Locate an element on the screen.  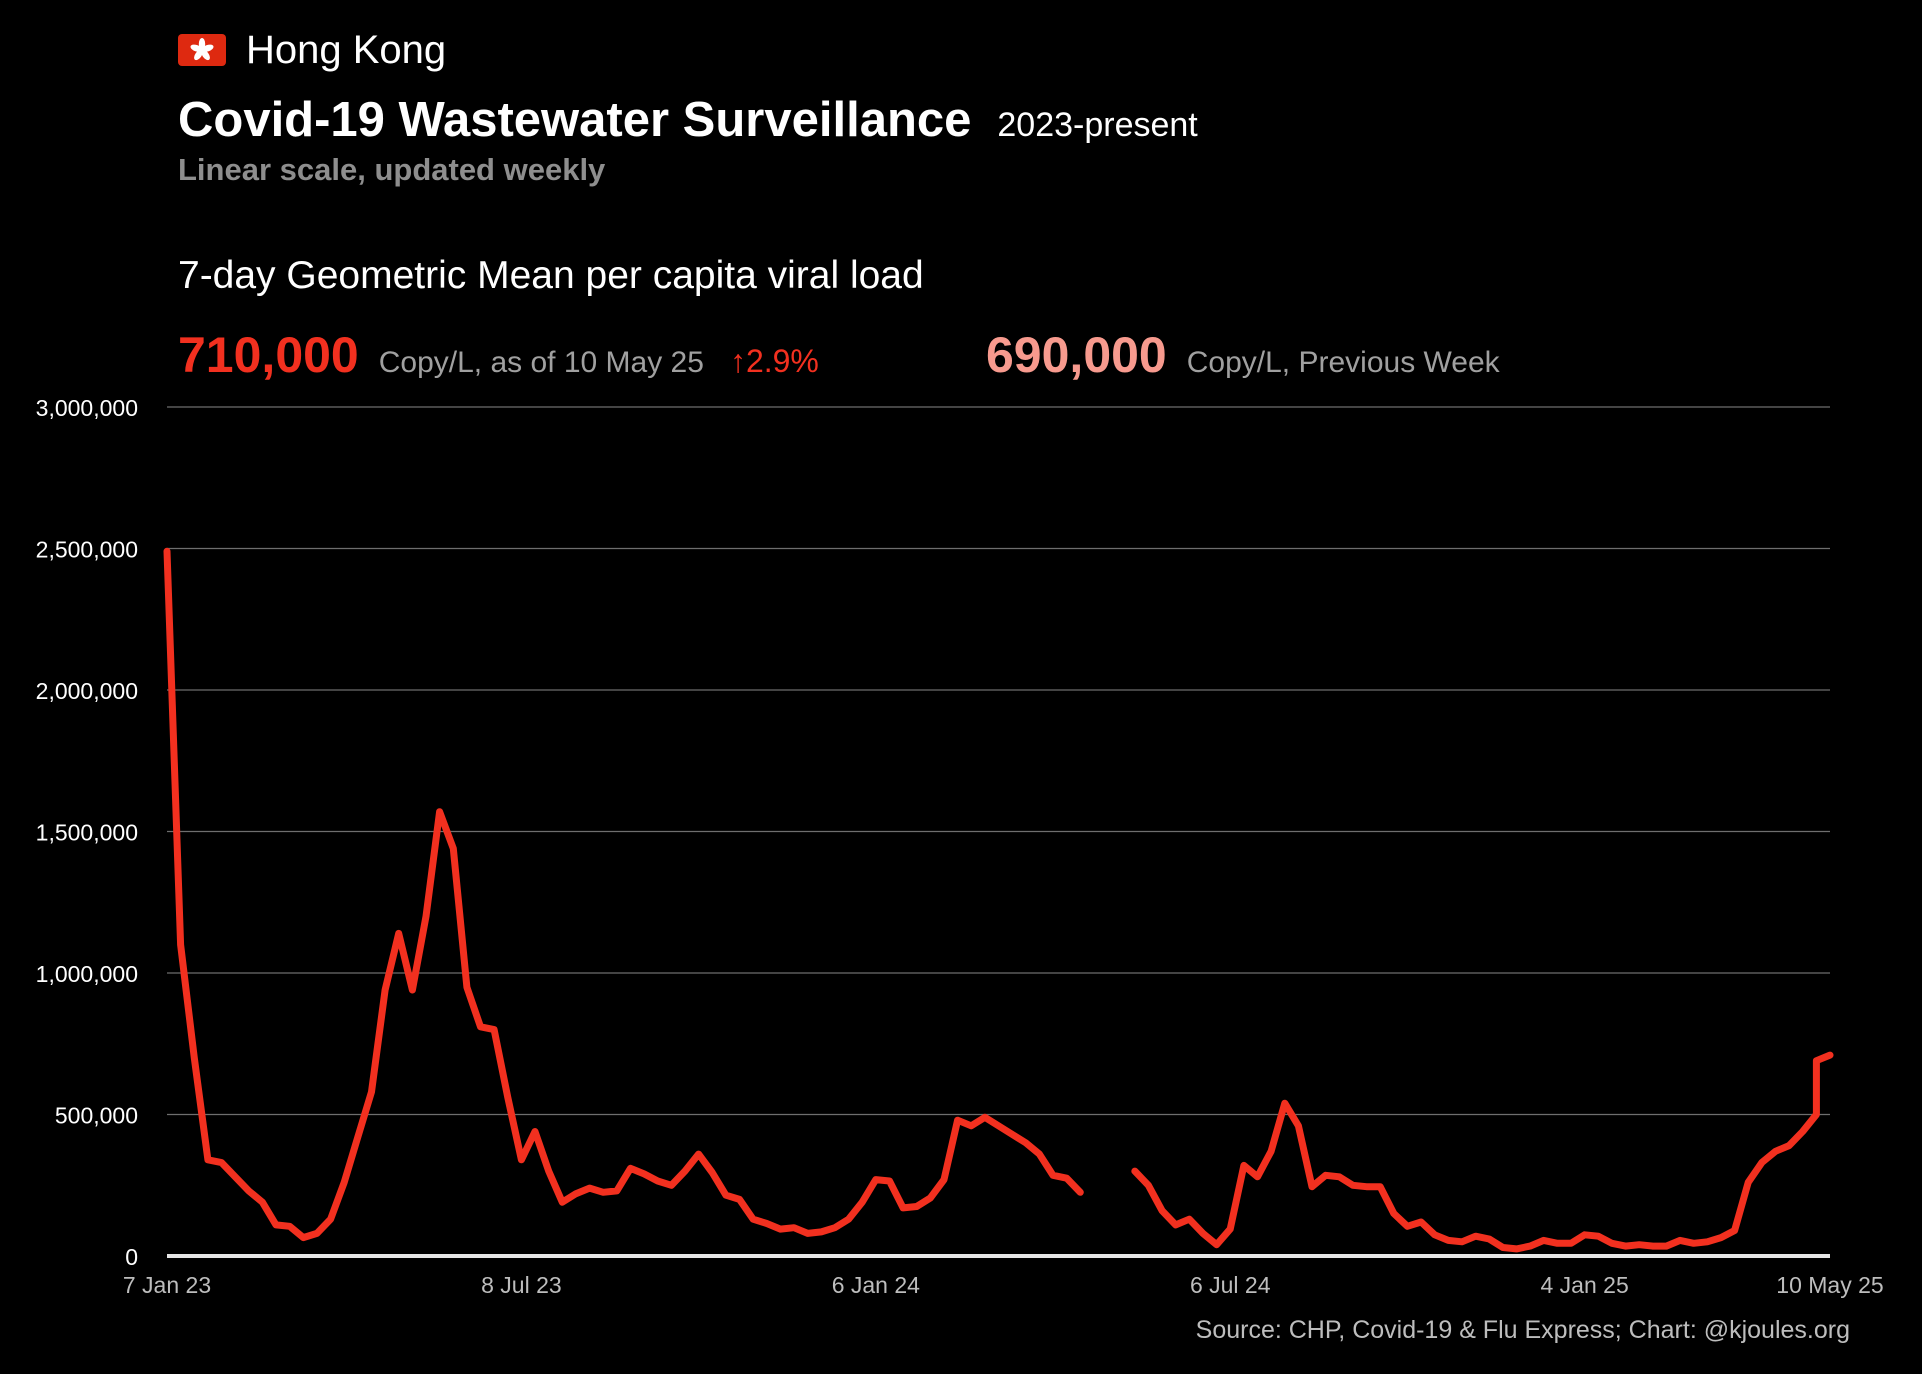
current-label: Copy/L, as of 10 May 25 is located at coordinates (541, 362).